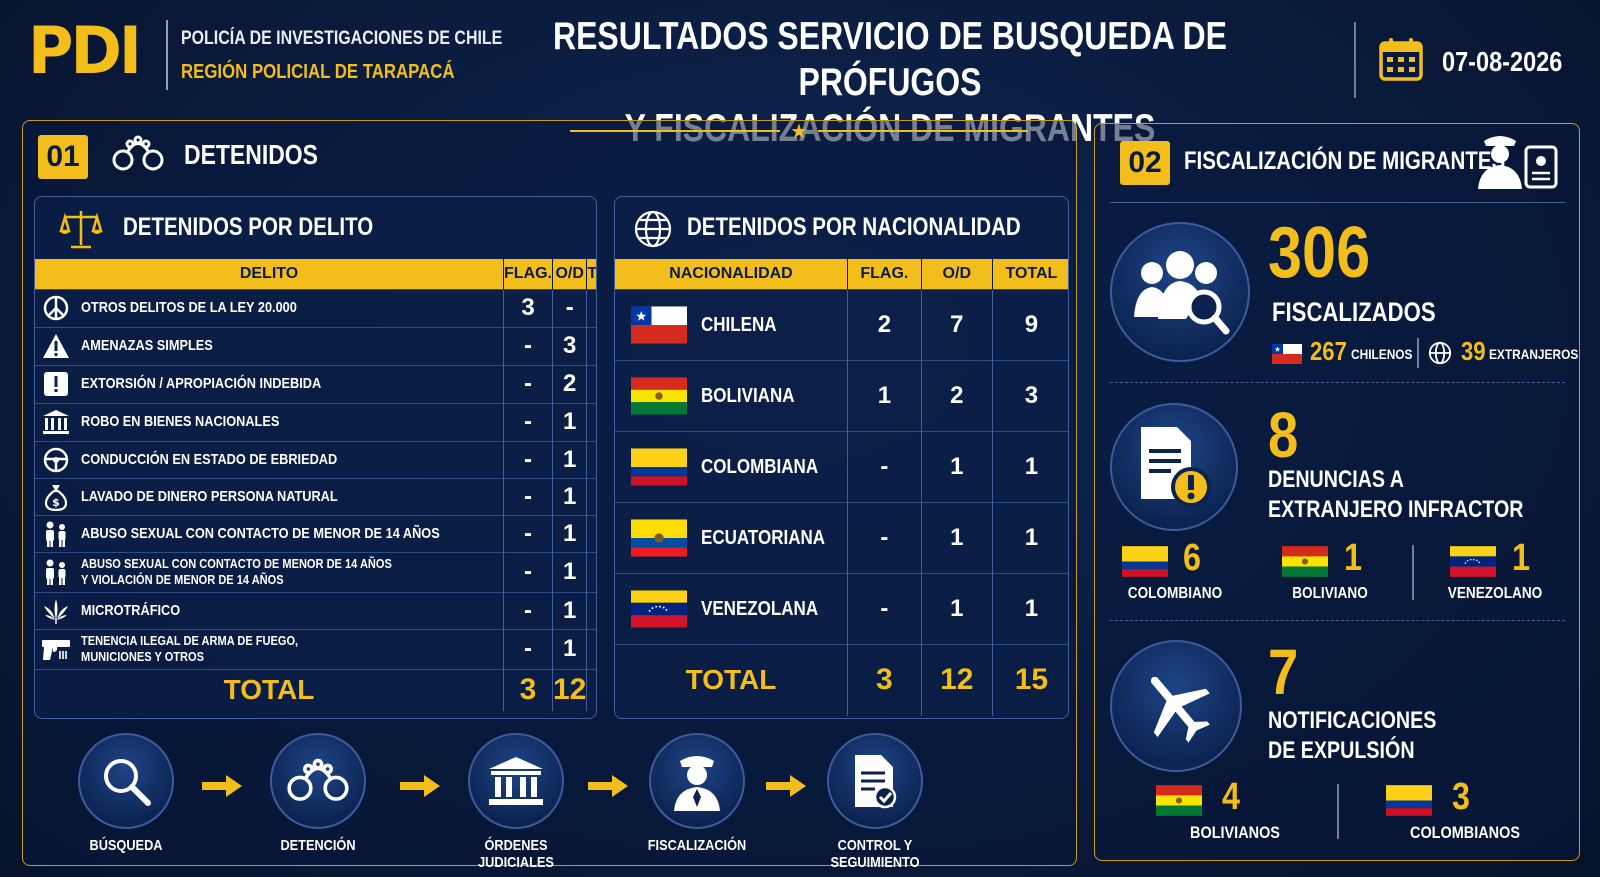  Describe the element at coordinates (189, 308) in the screenshot. I see `crime-label: OTROS DELITOS DE LA LEY 20.000` at that location.